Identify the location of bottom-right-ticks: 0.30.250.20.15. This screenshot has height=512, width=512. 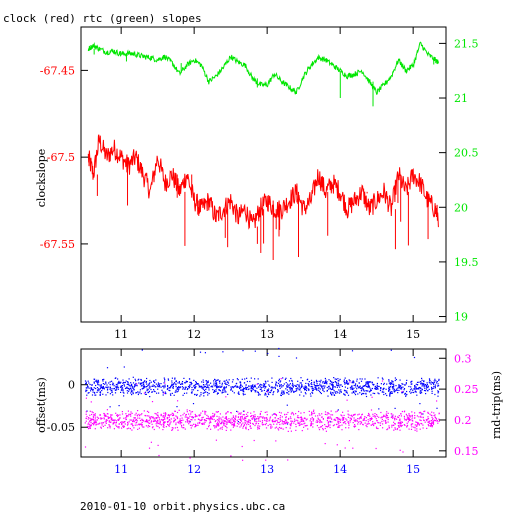
(459, 405).